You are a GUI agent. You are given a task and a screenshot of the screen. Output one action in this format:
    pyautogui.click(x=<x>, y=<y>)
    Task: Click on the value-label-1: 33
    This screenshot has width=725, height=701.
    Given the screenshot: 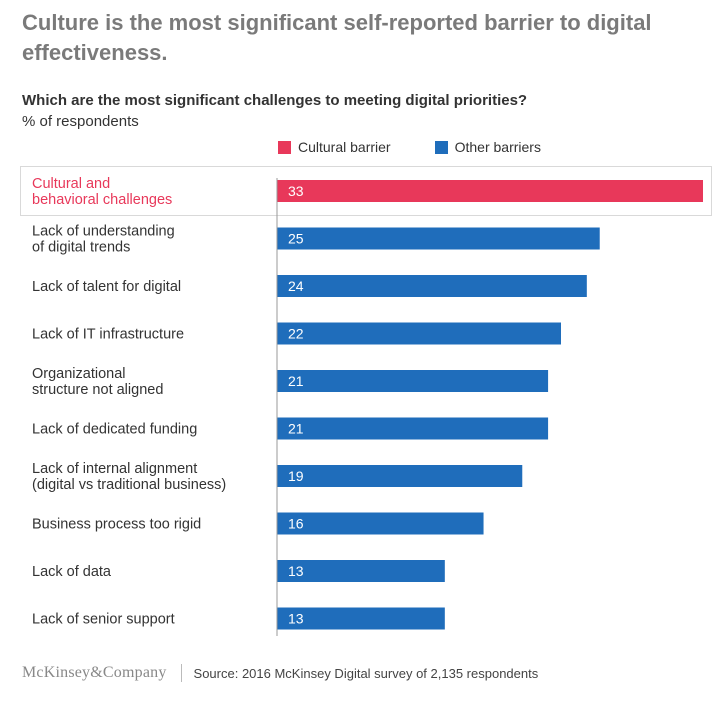 What is the action you would take?
    pyautogui.click(x=296, y=191)
    